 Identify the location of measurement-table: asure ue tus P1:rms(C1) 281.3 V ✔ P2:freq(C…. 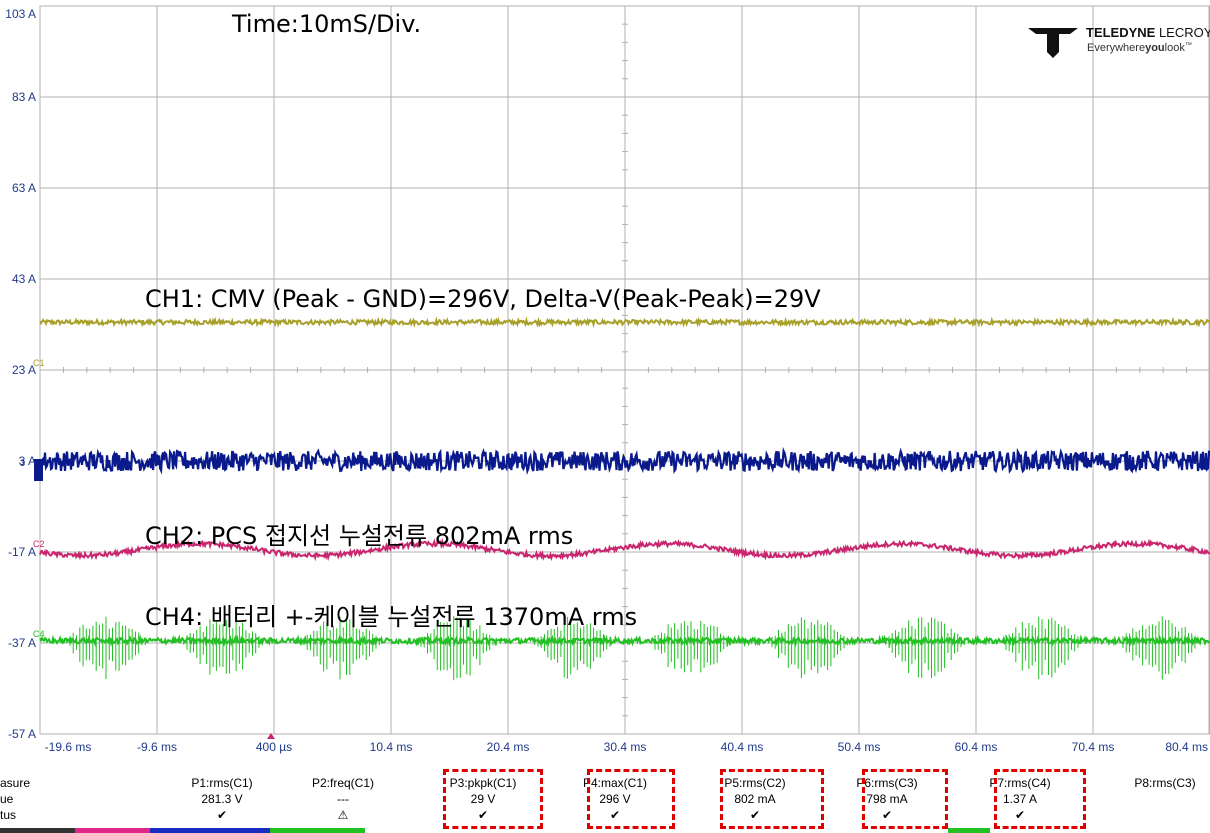
(605, 802).